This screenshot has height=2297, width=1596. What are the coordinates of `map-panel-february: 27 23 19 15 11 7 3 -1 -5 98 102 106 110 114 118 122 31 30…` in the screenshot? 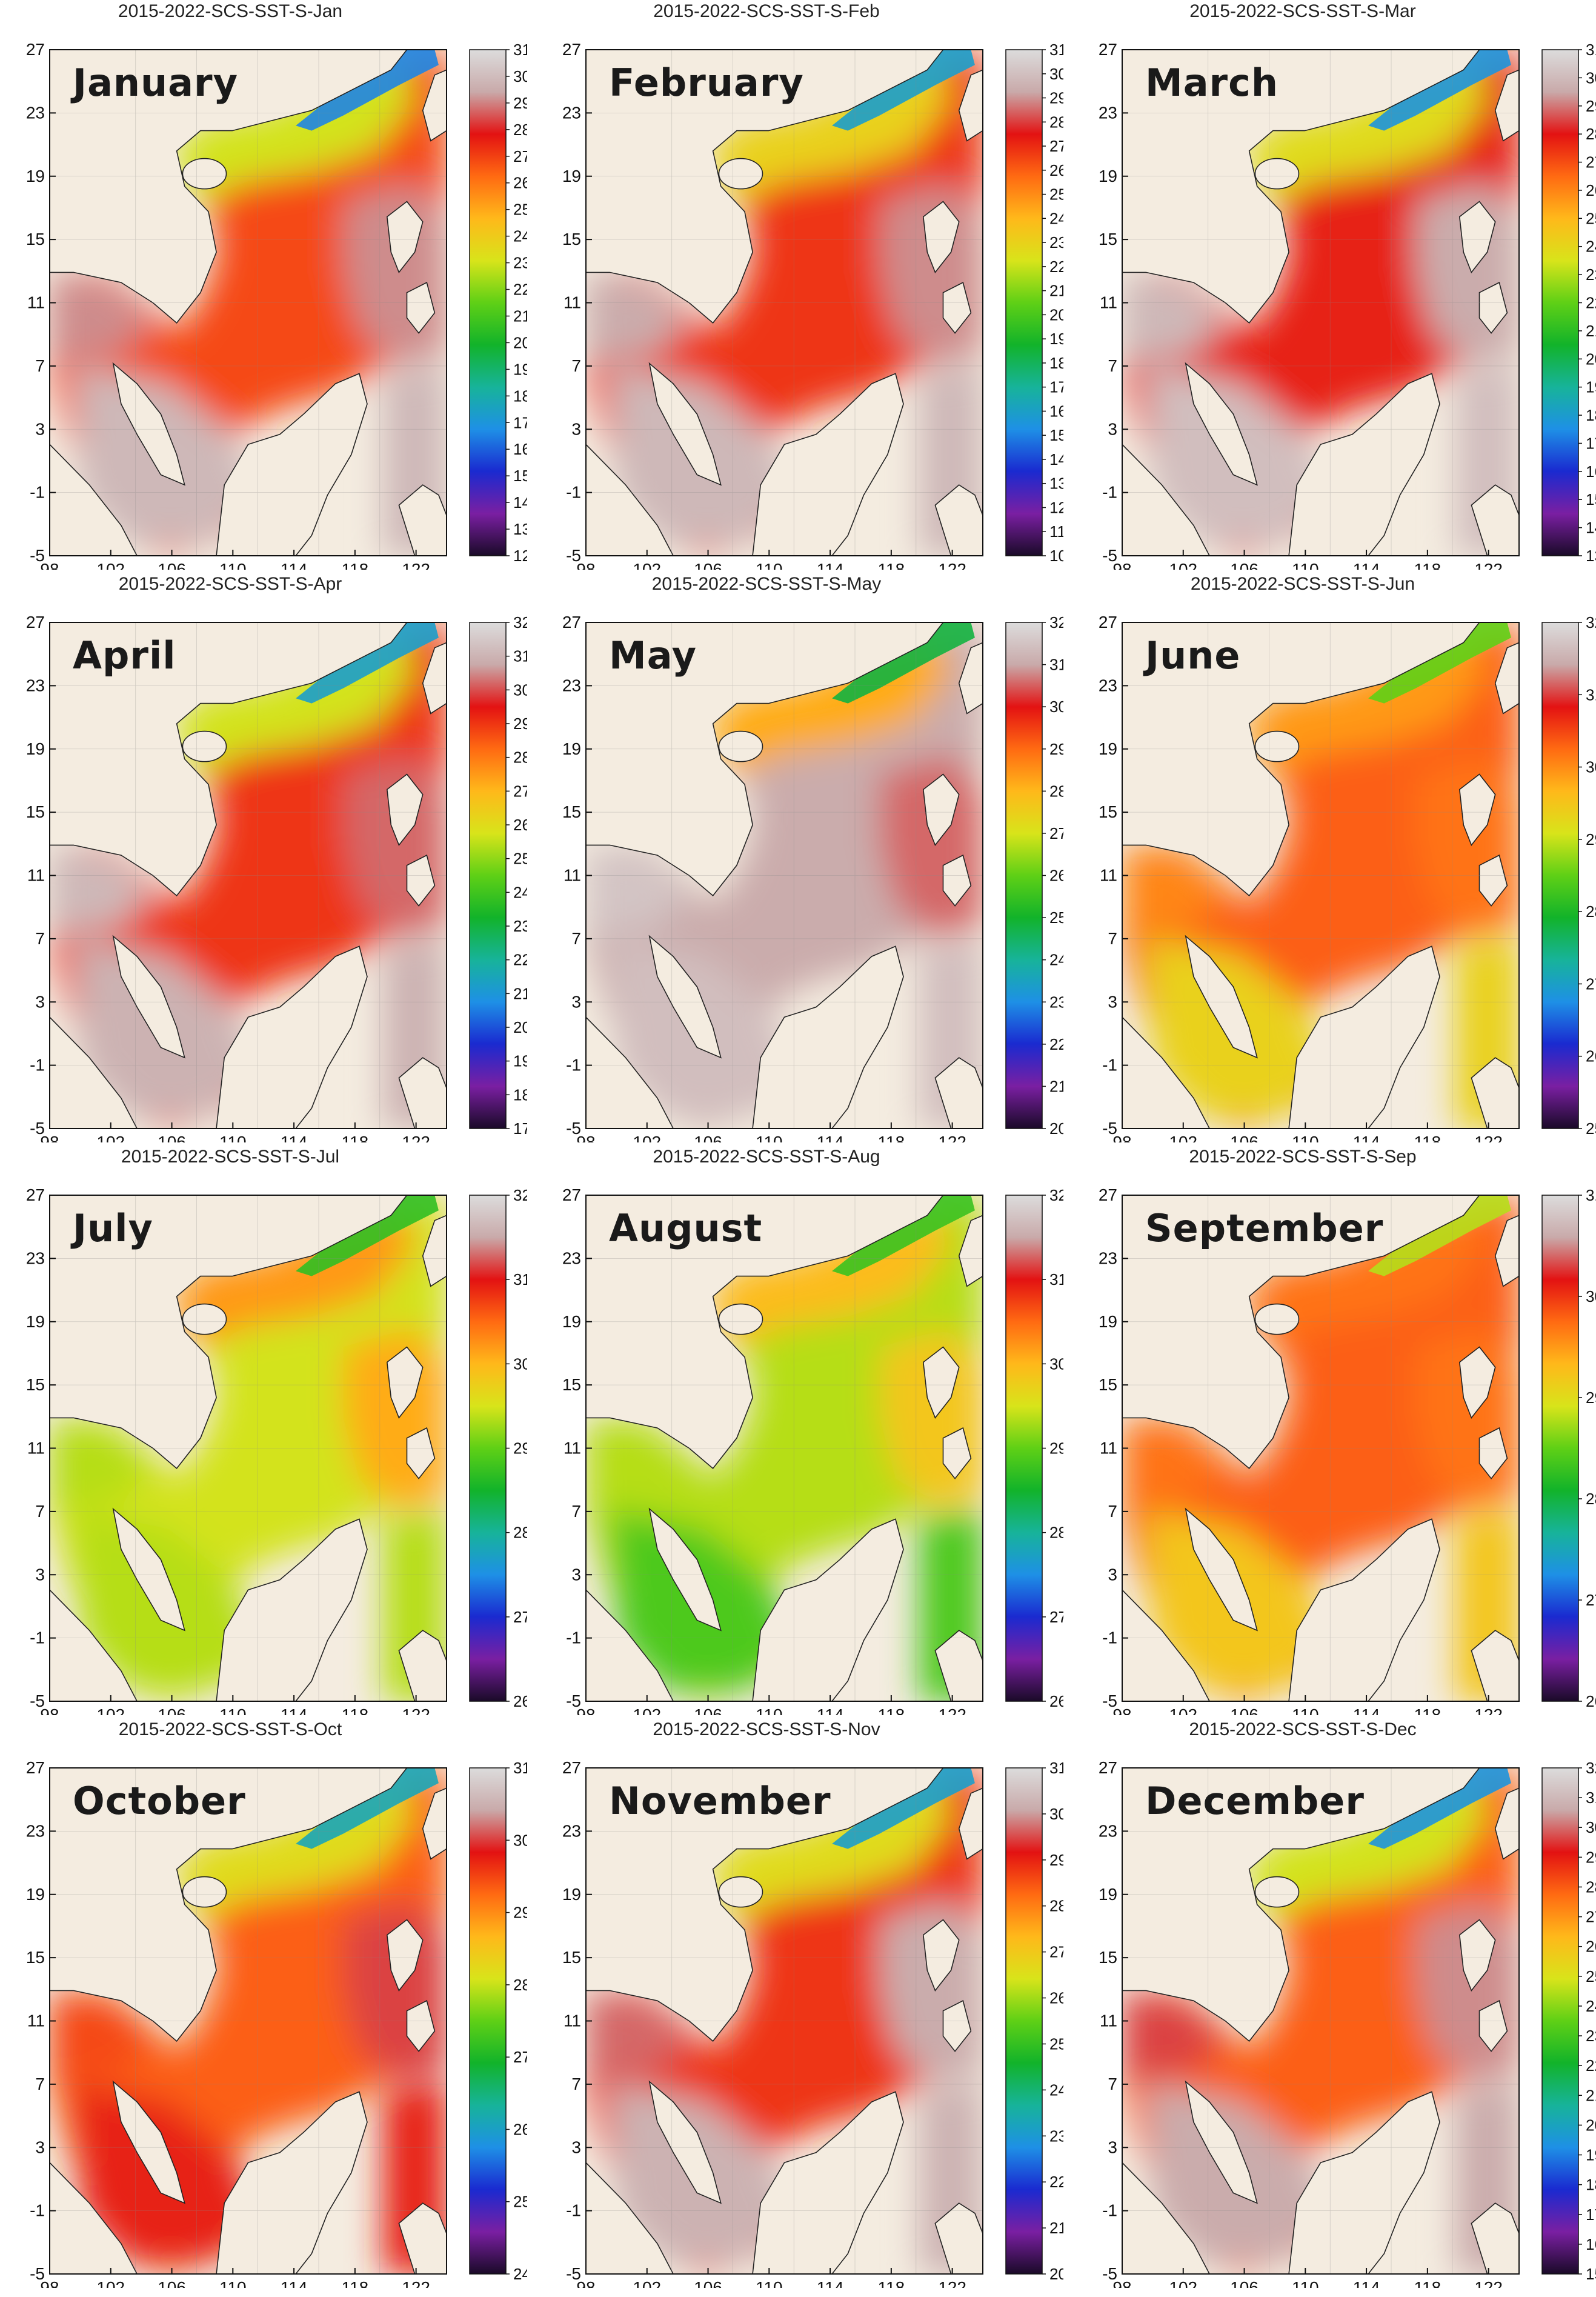 It's located at (799, 285).